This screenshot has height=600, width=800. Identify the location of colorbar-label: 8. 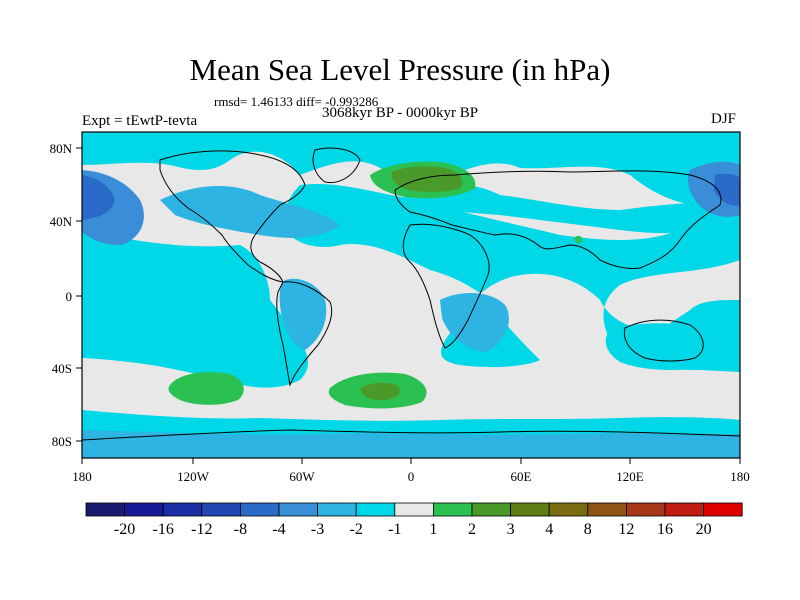
(588, 529).